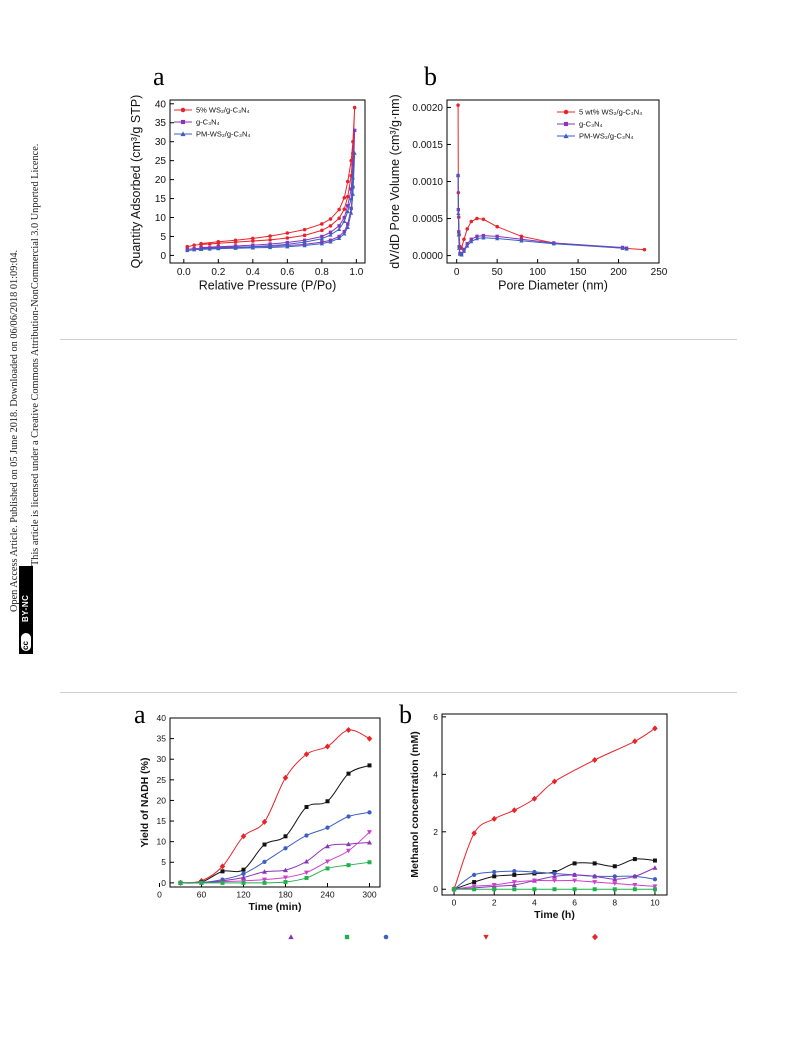 The height and width of the screenshot is (1039, 793). Describe the element at coordinates (537, 272) in the screenshot. I see `x-tick-label: 100` at that location.